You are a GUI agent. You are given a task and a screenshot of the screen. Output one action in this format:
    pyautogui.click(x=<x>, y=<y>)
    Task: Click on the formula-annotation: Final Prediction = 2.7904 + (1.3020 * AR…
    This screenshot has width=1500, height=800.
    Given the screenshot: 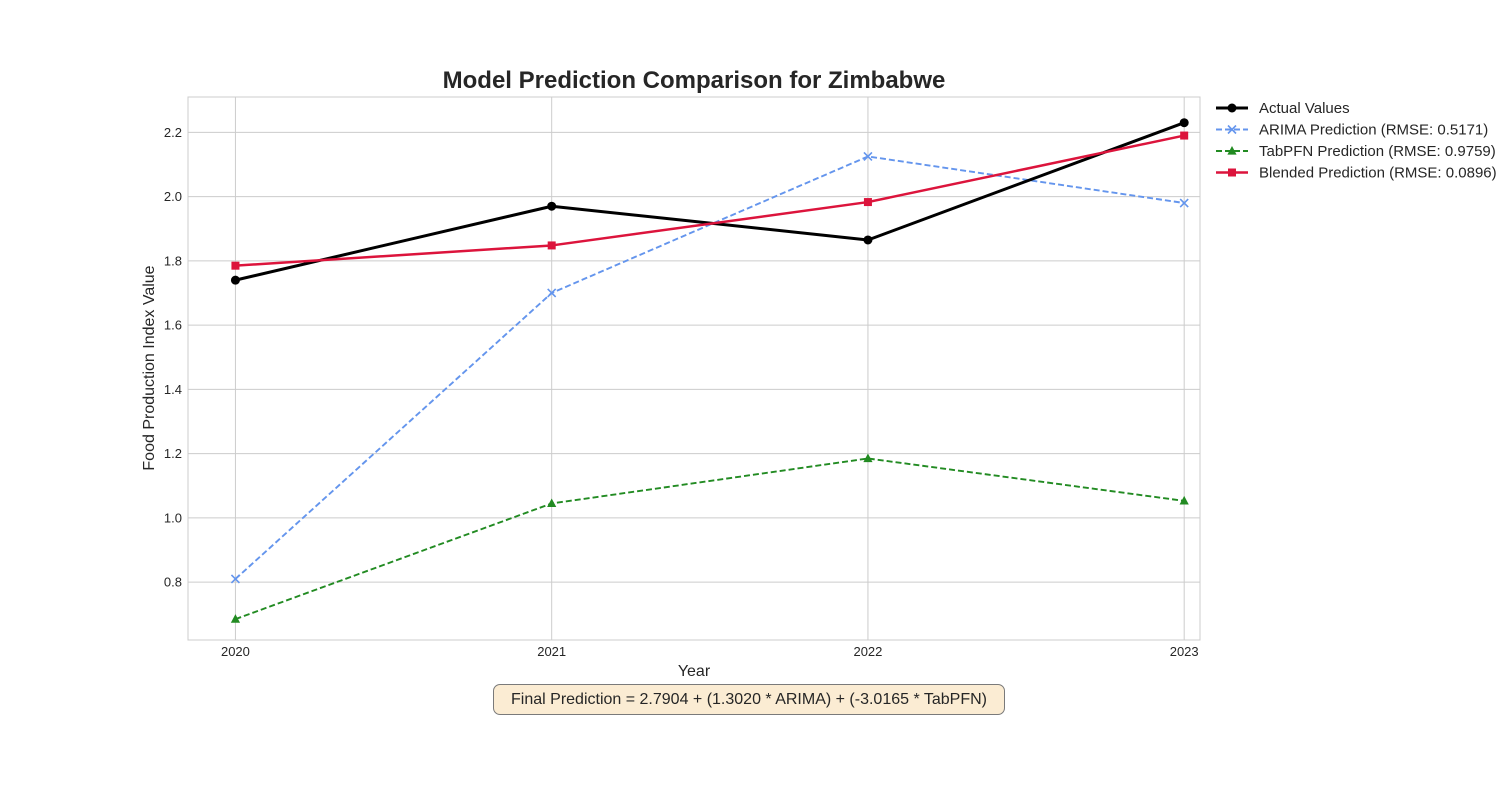 What is the action you would take?
    pyautogui.click(x=749, y=699)
    